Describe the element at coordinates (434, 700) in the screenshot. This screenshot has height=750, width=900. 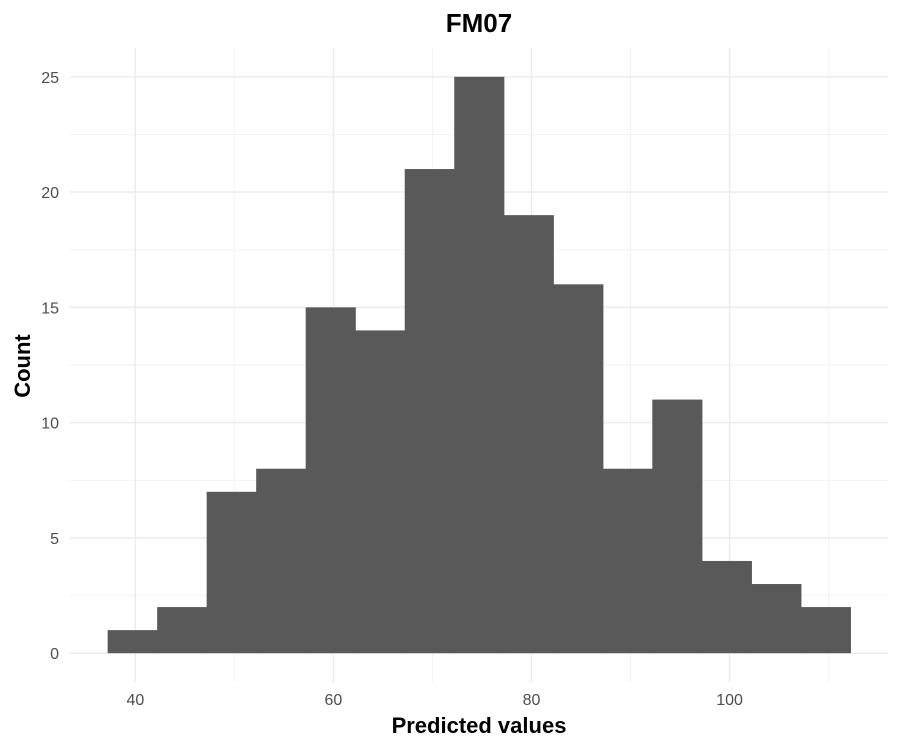
I see `x-axis-ticks: 40 60 80 100` at that location.